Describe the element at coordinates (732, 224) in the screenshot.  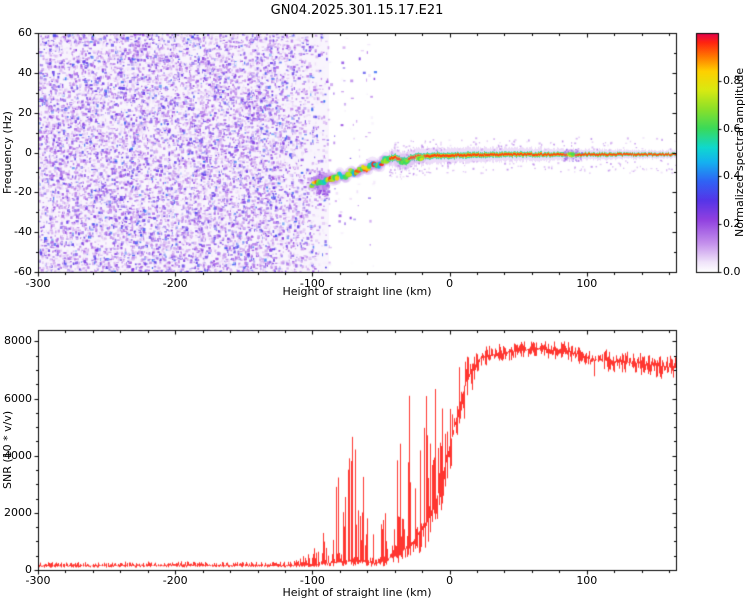
I see `tick-label: 0.2` at that location.